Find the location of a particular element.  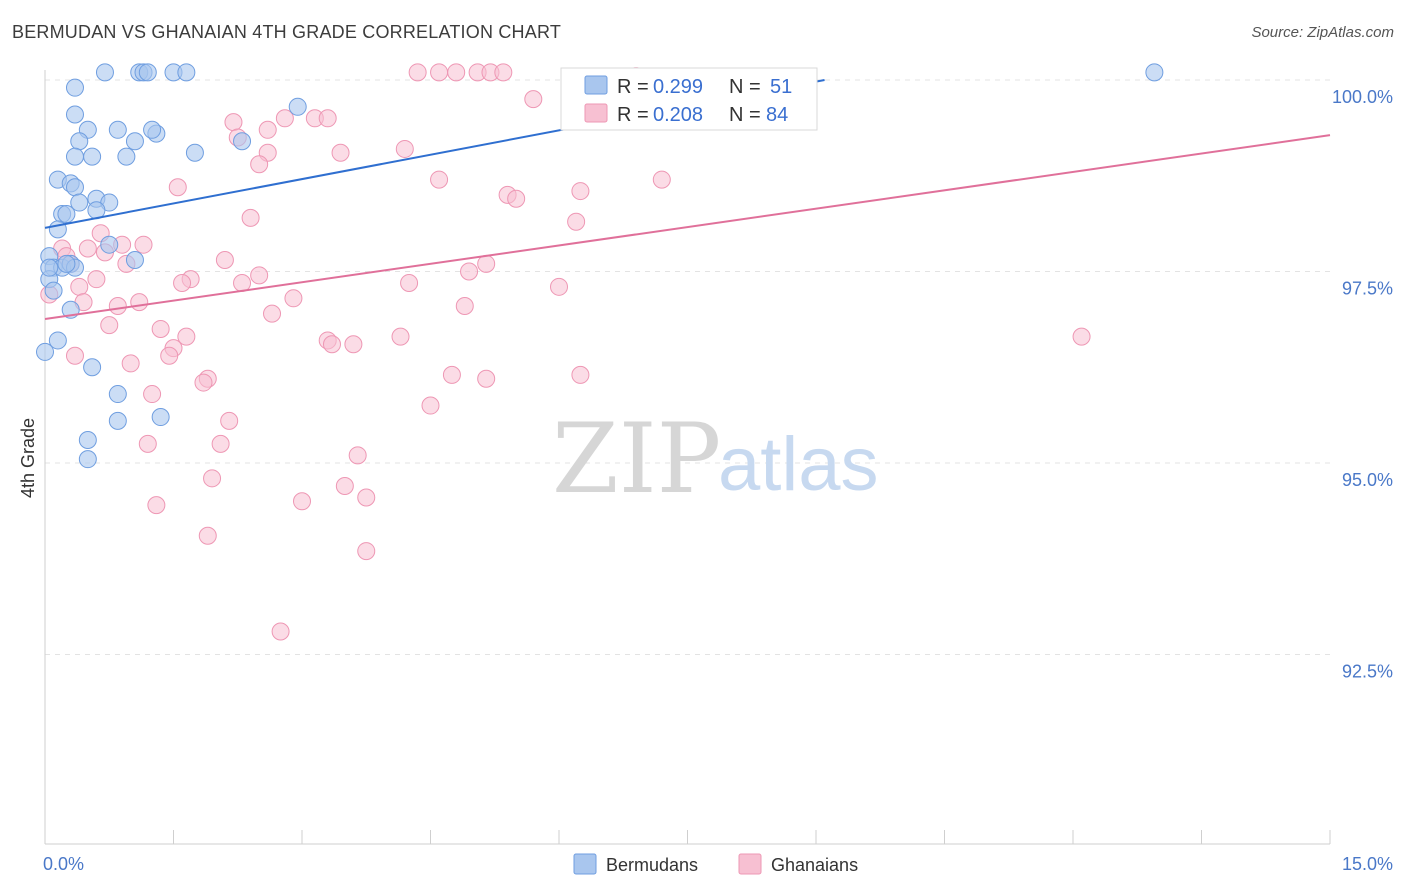

legend-swatch-ghanaians is located at coordinates (596, 113).